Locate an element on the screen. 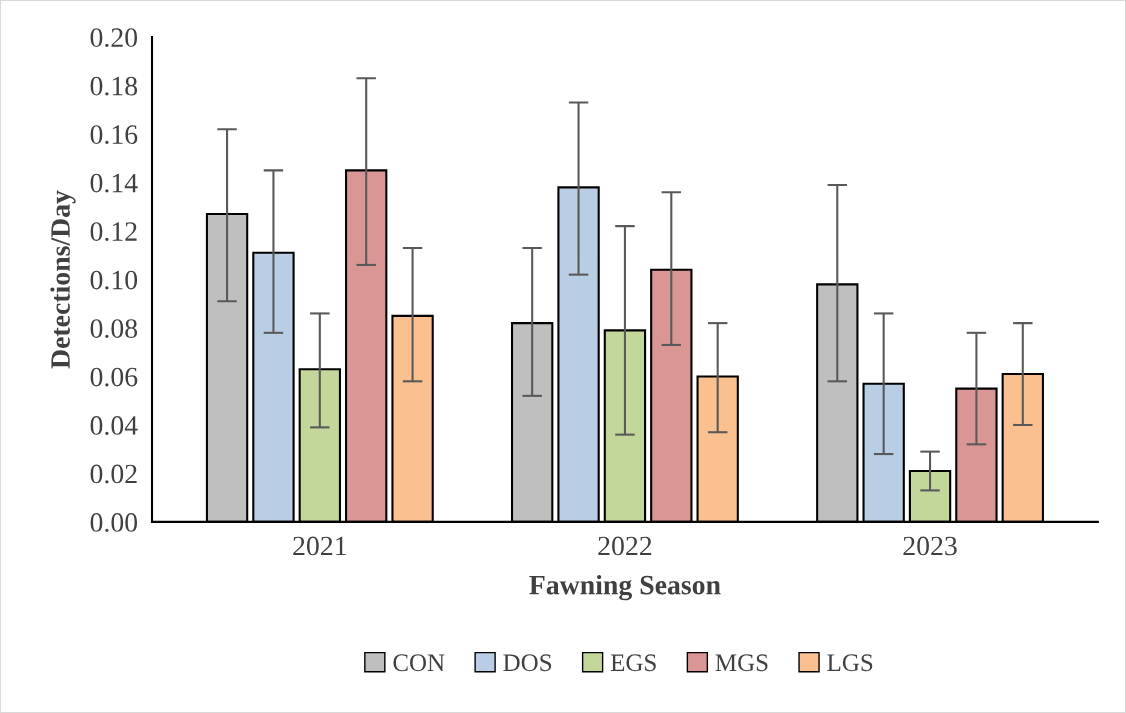  x-tick-label: 2021 is located at coordinates (319, 546).